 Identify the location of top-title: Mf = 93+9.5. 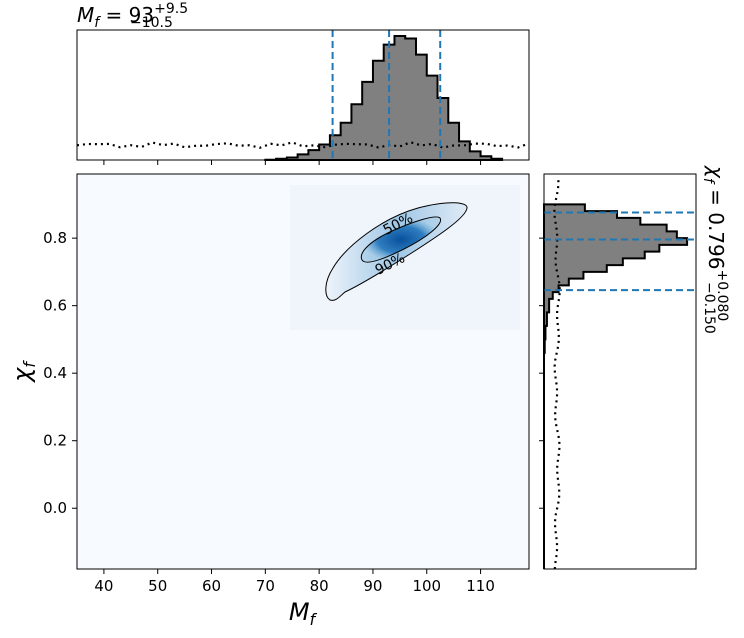
(132, 16).